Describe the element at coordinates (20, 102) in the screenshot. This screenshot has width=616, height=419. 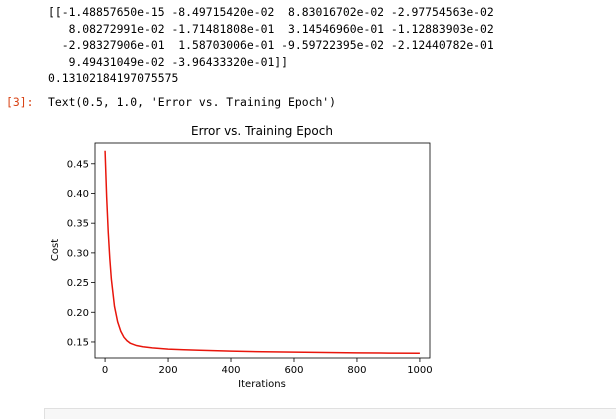
I see `output-prompt: [3]:` at that location.